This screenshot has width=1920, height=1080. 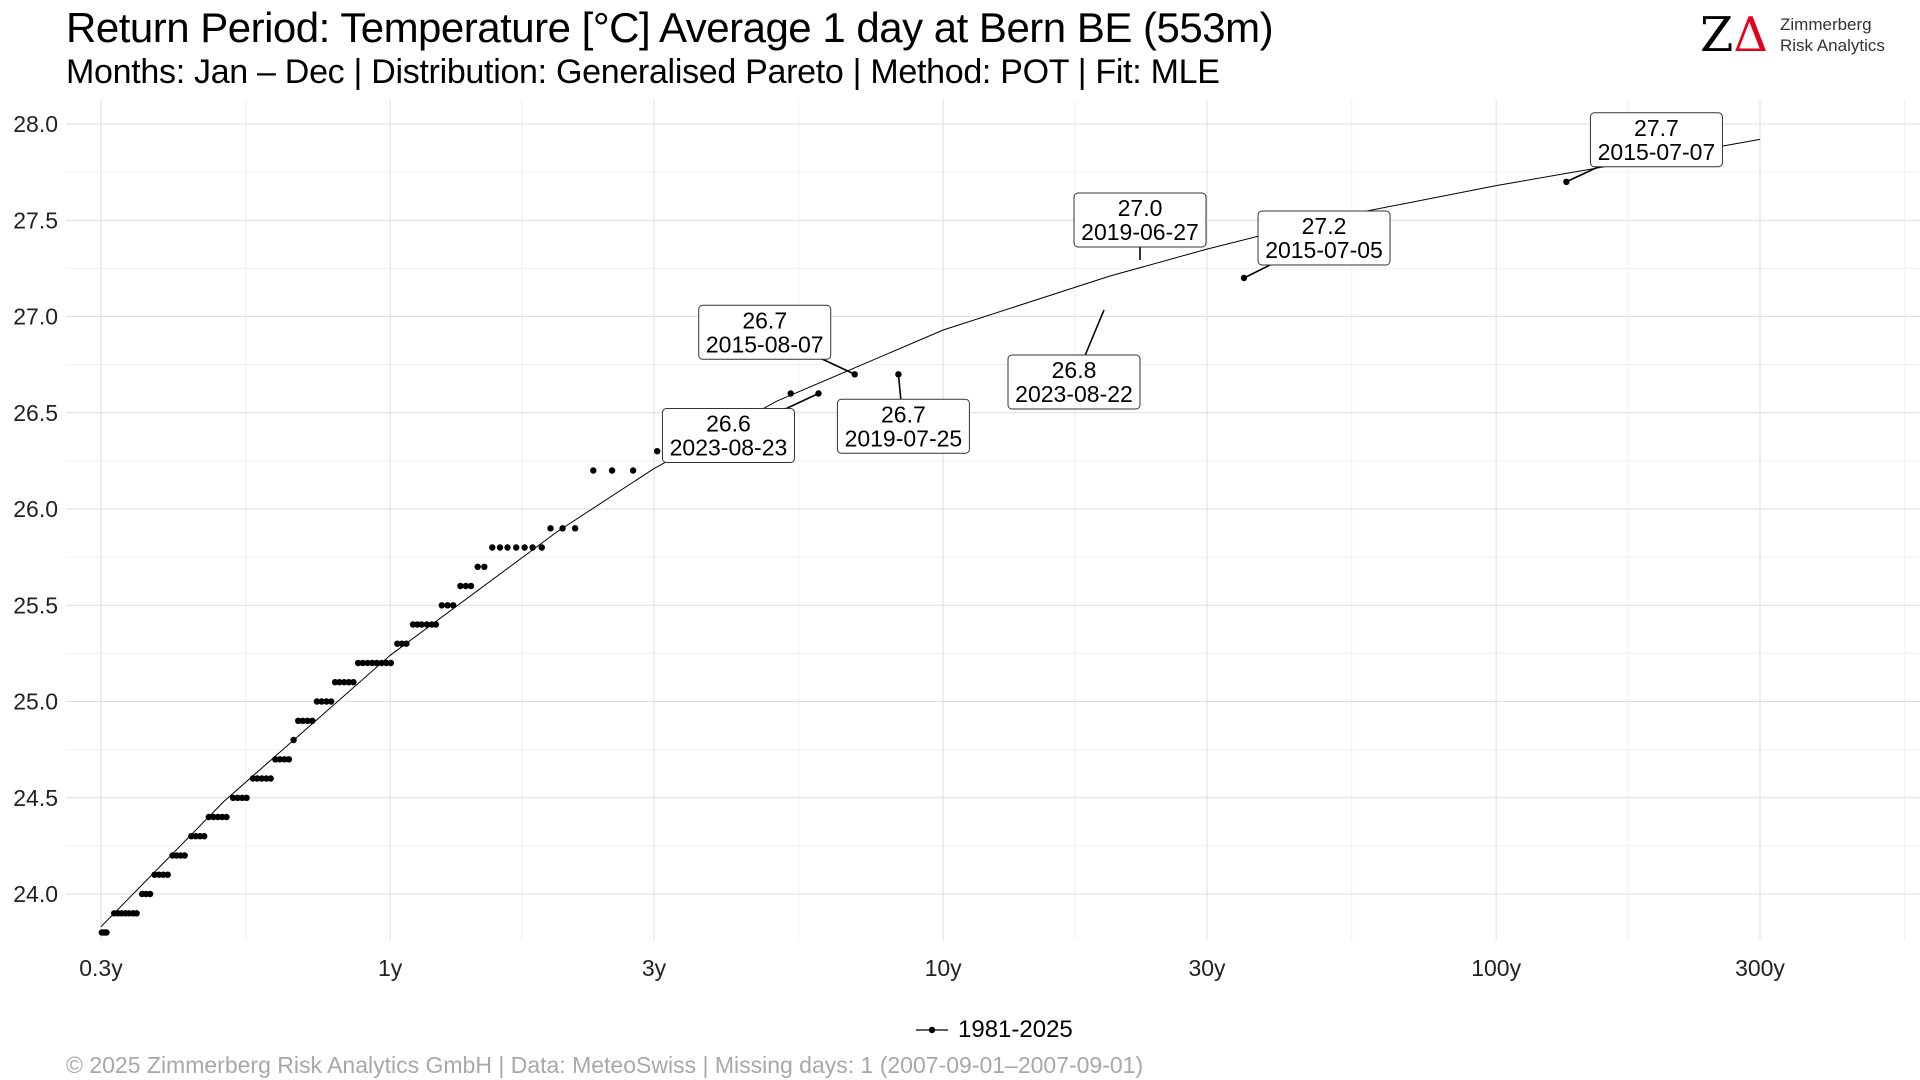 I want to click on legend-key, so click(x=932, y=1030).